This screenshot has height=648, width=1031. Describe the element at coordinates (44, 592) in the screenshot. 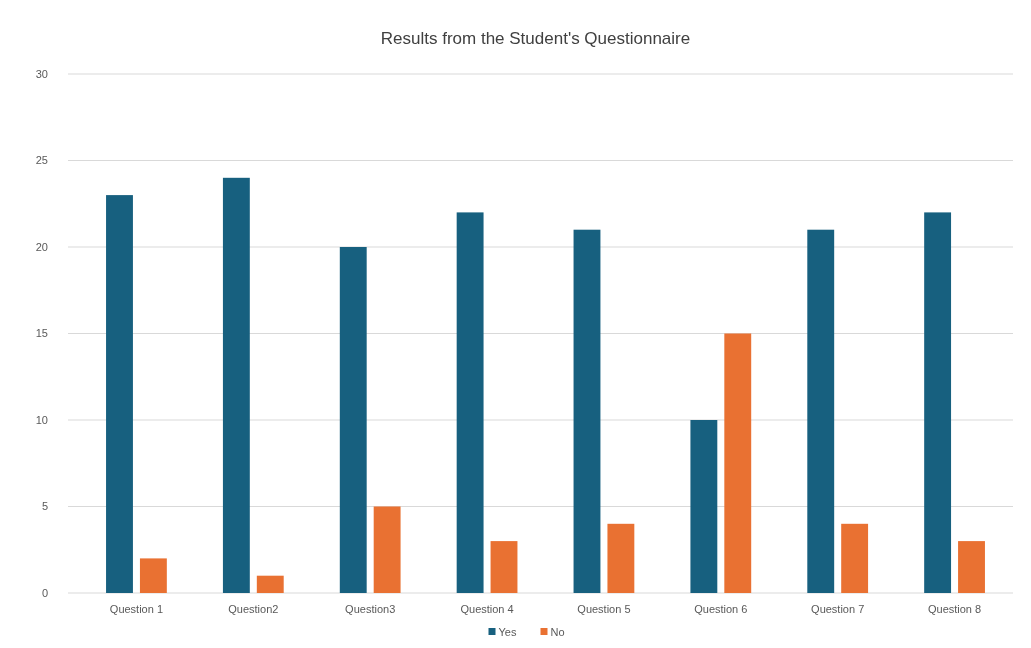

I see `y-tick-label: 0` at that location.